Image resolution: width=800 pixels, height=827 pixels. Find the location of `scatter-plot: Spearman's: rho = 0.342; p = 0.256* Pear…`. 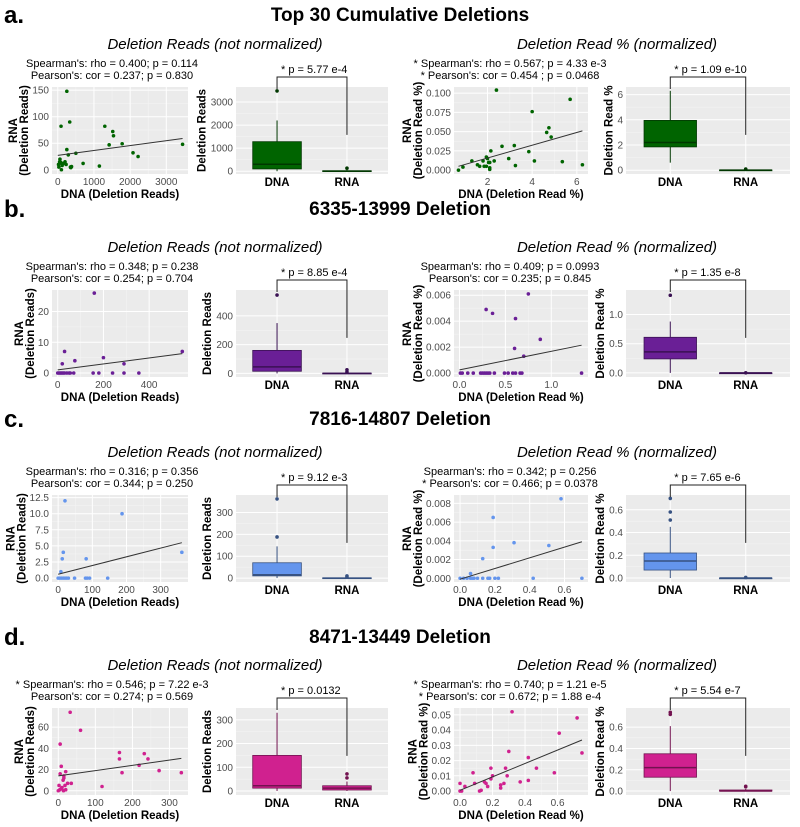

scatter-plot: Spearman's: rho = 0.342; p = 0.256* Pear… is located at coordinates (500, 537).